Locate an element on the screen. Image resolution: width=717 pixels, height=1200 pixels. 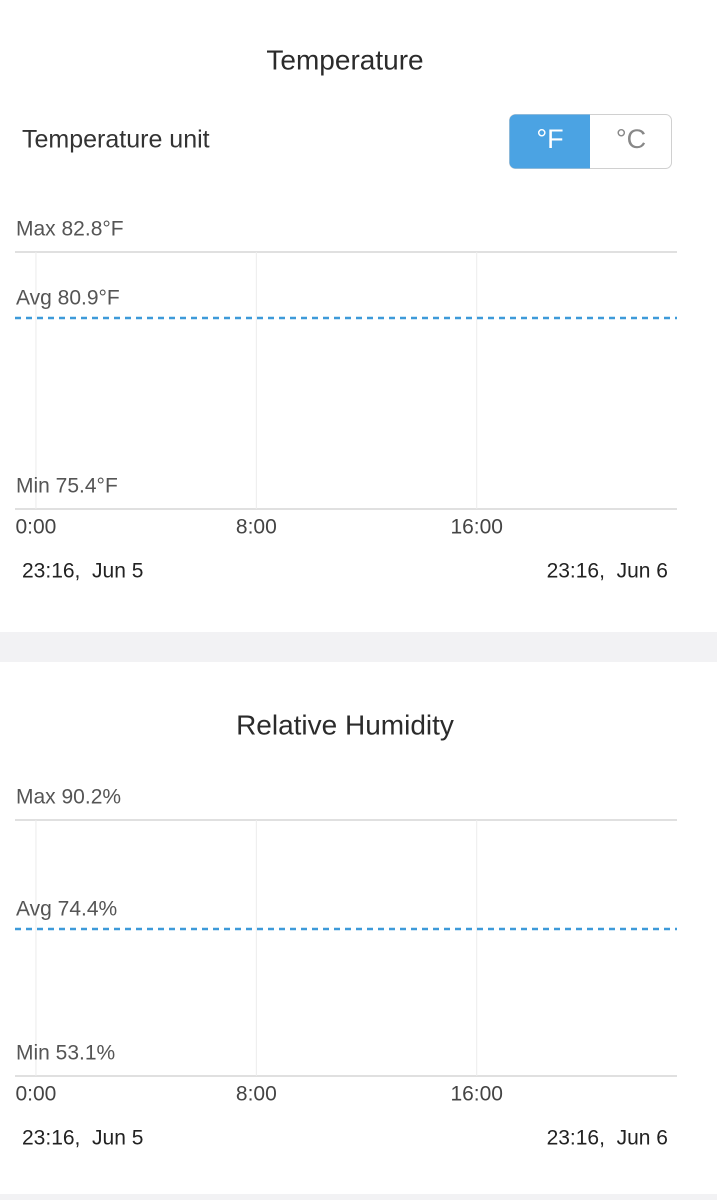
unit-toggle: °F °C is located at coordinates (590, 141).